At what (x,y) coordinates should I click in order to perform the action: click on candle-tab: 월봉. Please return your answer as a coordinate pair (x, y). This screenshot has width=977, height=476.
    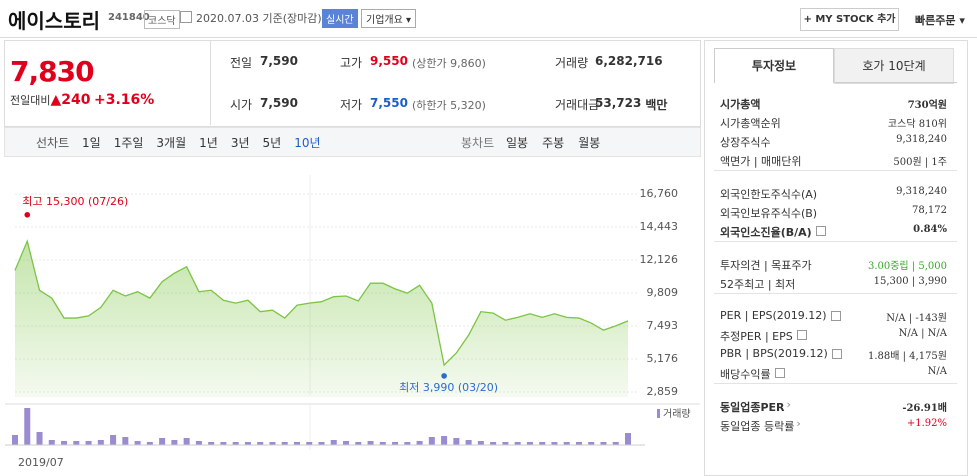
    Looking at the image, I should click on (589, 143).